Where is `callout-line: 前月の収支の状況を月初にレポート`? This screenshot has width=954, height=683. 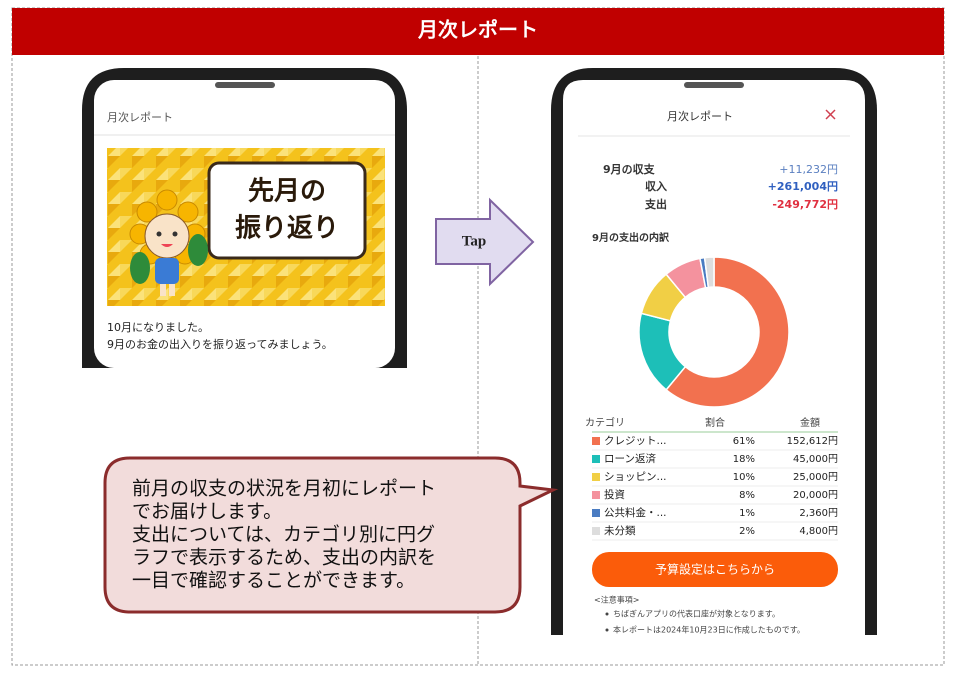
callout-line: 前月の収支の状況を月初にレポート is located at coordinates (284, 489).